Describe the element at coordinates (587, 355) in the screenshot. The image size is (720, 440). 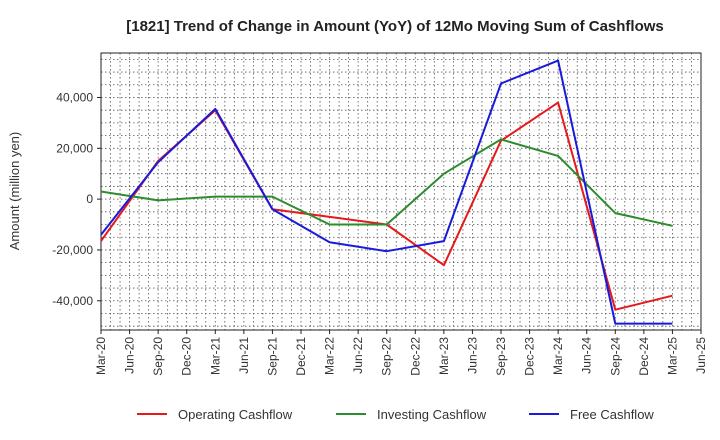
I see `x-tick-label: Jun-24` at that location.